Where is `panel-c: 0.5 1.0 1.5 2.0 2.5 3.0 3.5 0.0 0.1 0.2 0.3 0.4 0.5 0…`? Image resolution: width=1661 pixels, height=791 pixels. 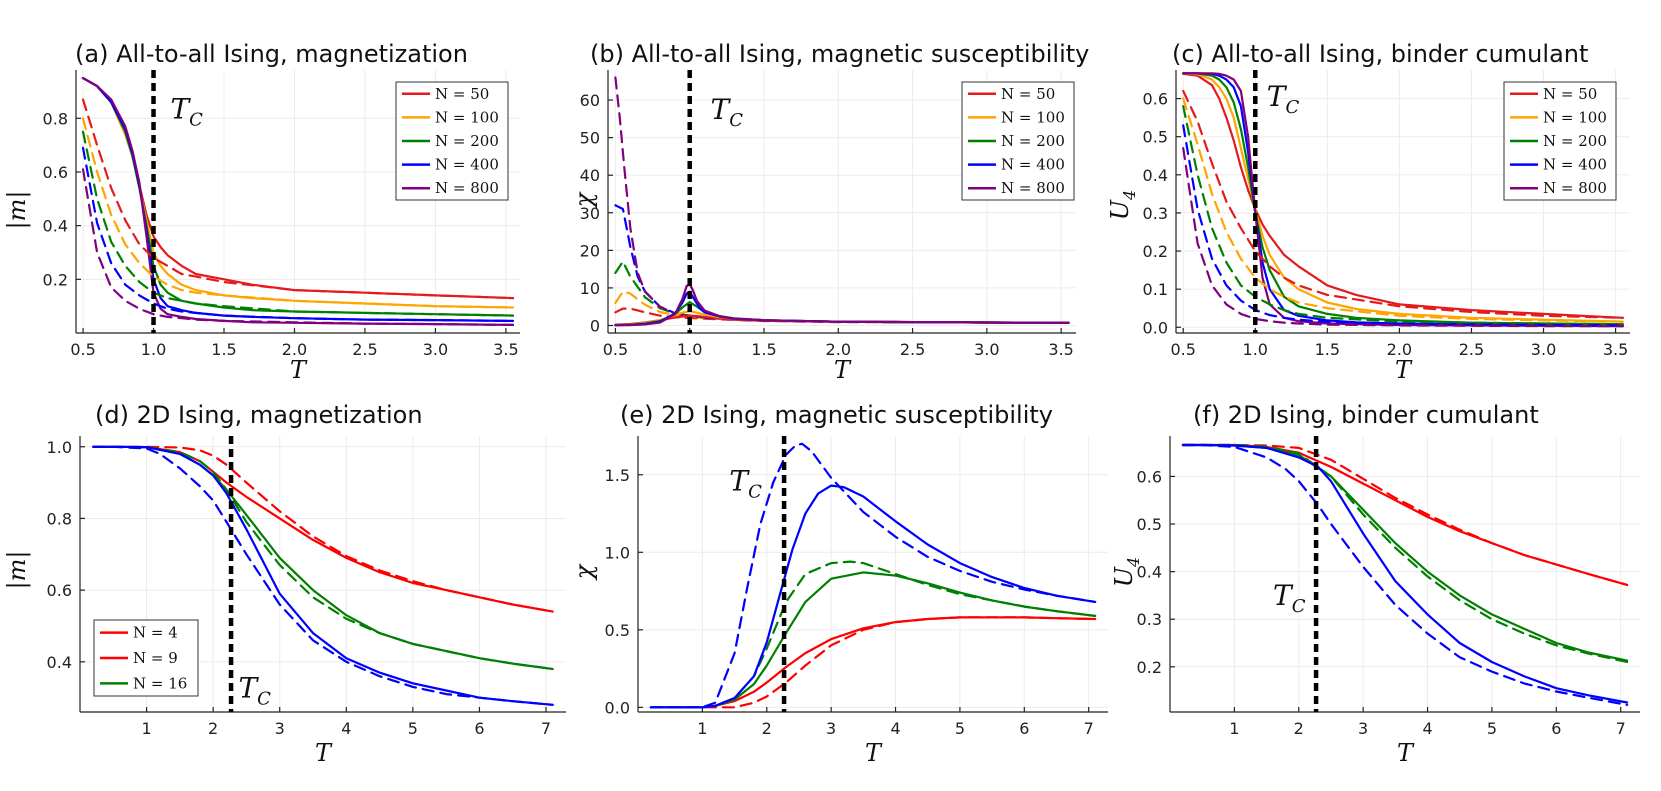 panel-c: 0.5 1.0 1.5 2.0 2.5 3.0 3.5 0.0 0.1 0.2 0.3 0.4 0.5 0… is located at coordinates (1368, 212).